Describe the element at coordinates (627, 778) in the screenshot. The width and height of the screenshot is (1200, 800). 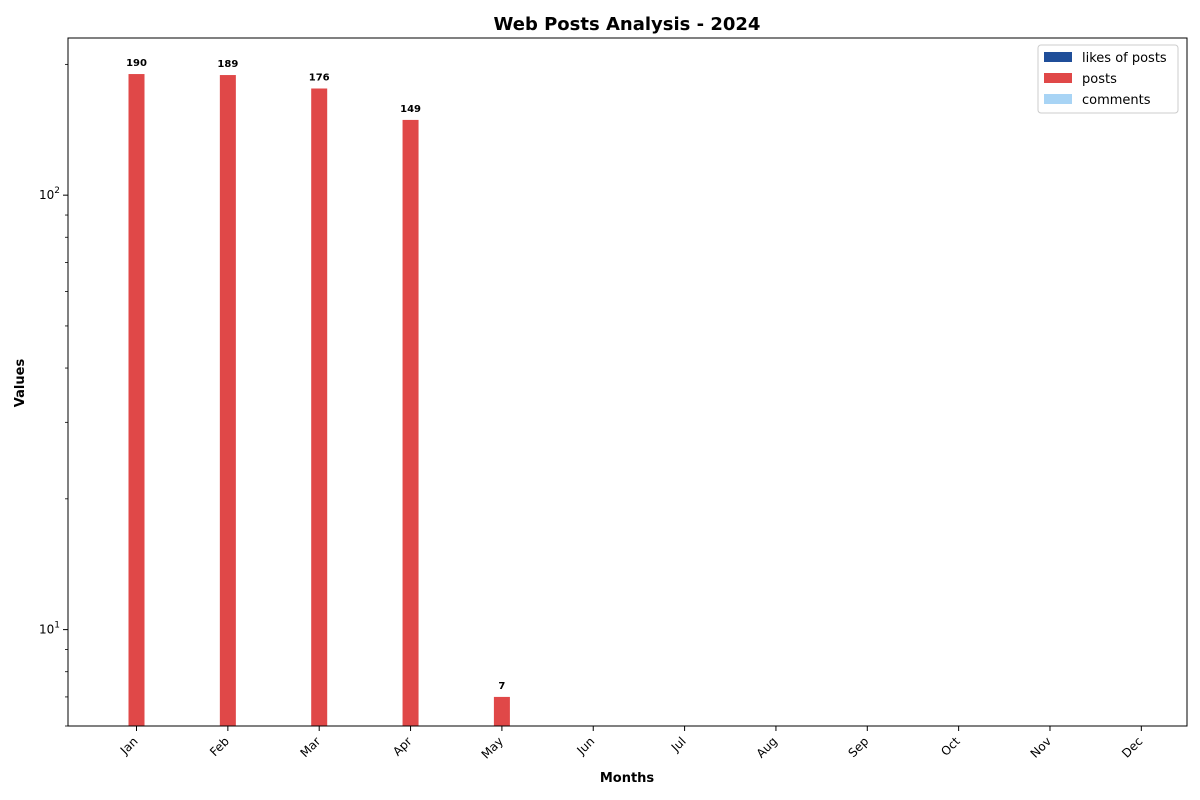
I see `x-axis-label: Months` at that location.